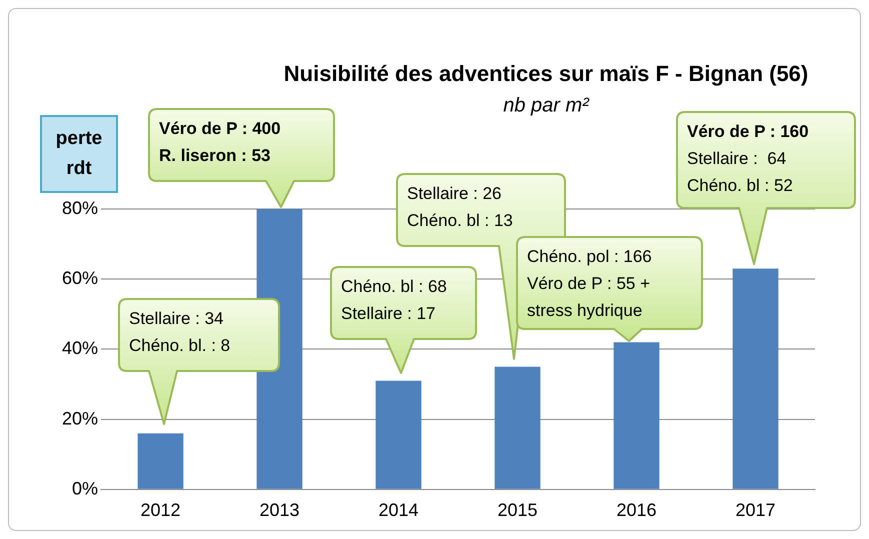 This screenshot has width=869, height=539. What do you see at coordinates (546, 73) in the screenshot?
I see `chart-title: Nuisibilité des adventices sur maïs F - Bignan (56)` at bounding box center [546, 73].